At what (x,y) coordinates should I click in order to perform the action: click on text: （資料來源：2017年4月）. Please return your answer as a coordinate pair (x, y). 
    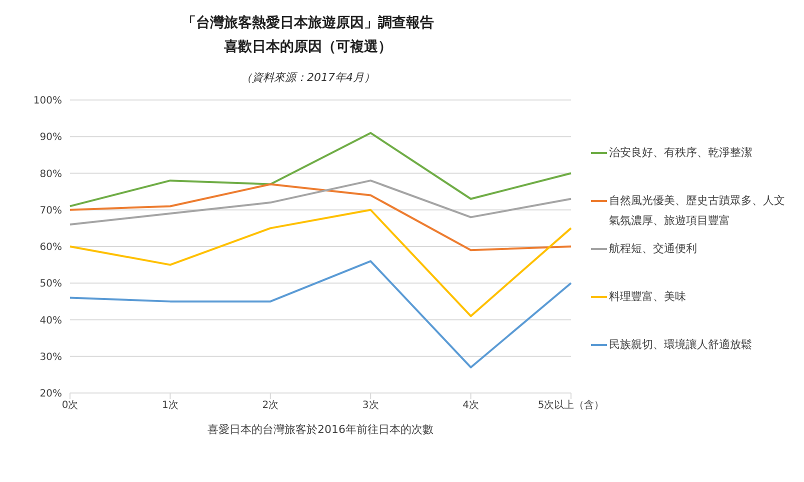
    Looking at the image, I should click on (308, 77).